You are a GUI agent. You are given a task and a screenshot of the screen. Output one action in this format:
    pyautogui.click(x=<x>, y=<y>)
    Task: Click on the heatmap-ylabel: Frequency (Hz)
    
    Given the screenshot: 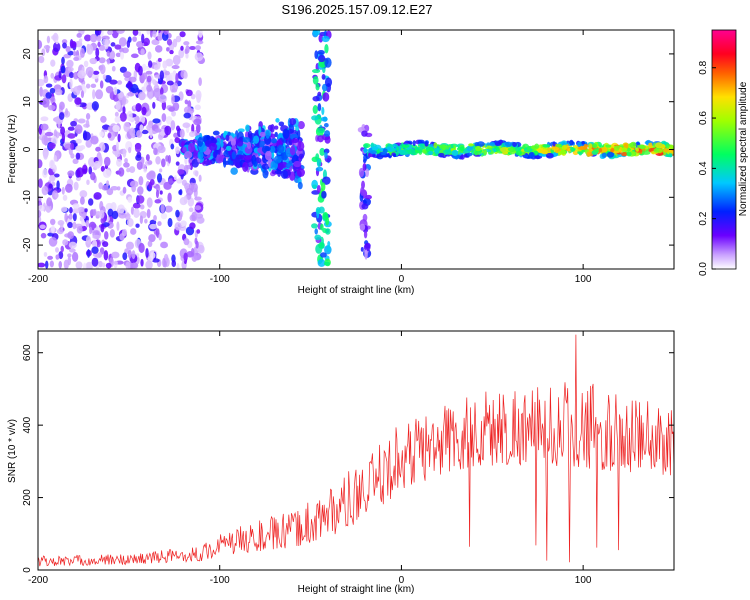 What is the action you would take?
    pyautogui.click(x=12, y=149)
    